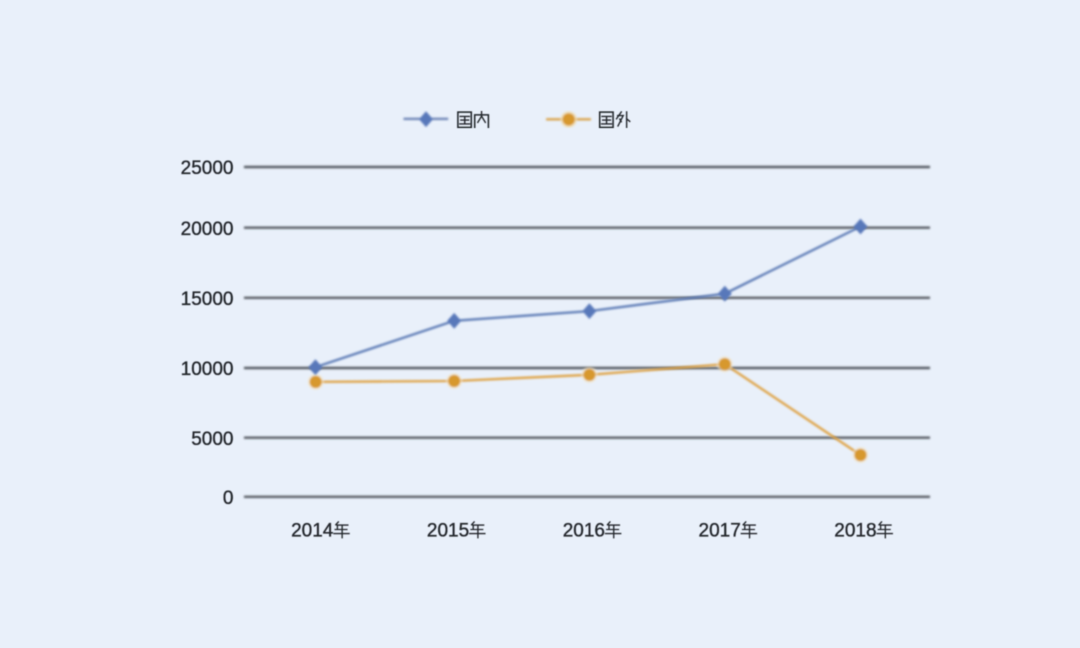 The width and height of the screenshot is (1080, 648). Describe the element at coordinates (207, 299) in the screenshot. I see `svg-text: 15000` at that location.